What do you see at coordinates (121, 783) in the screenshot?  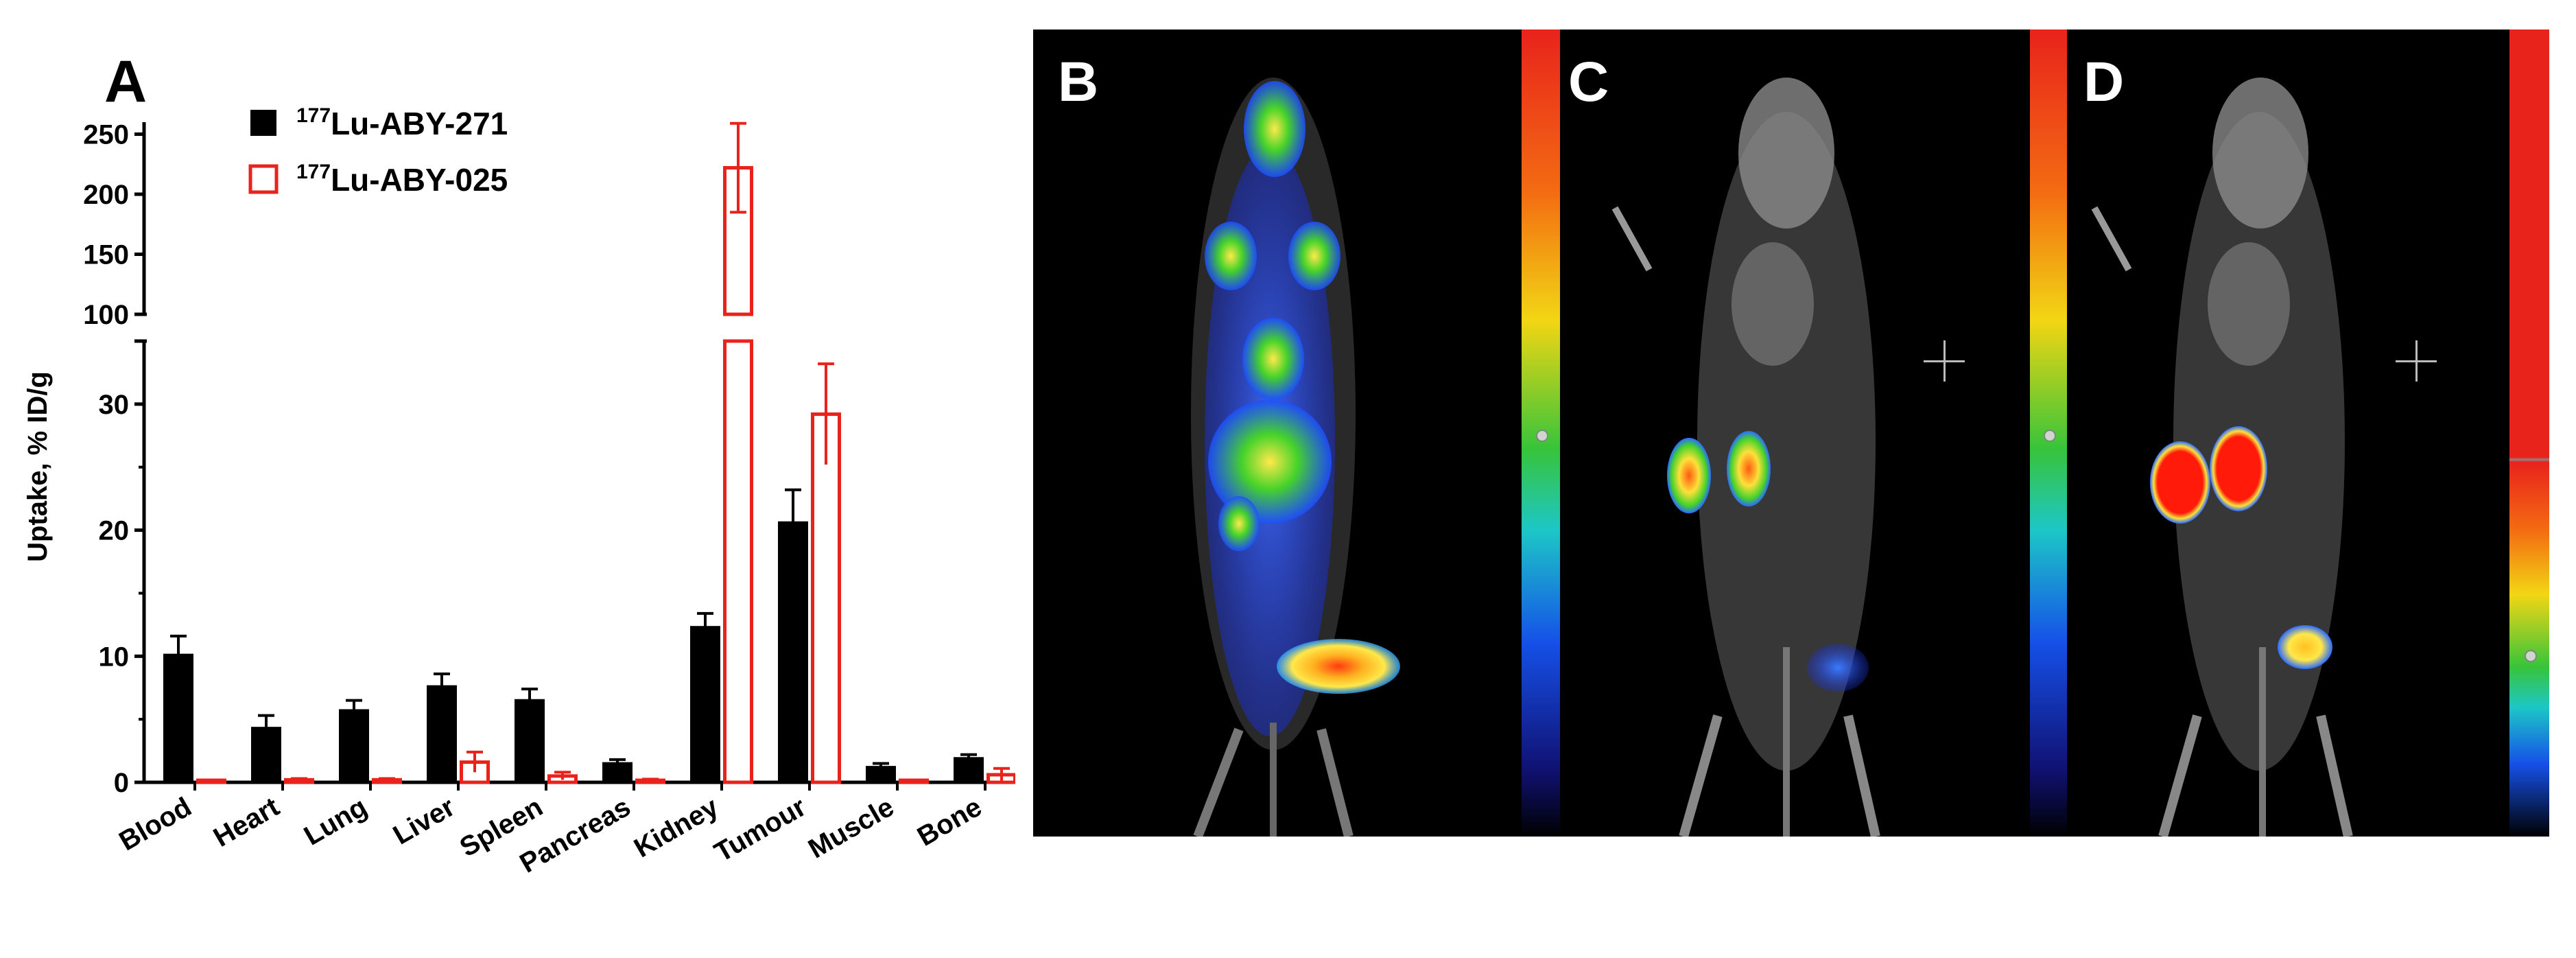 I see `y-tick-label: 0` at bounding box center [121, 783].